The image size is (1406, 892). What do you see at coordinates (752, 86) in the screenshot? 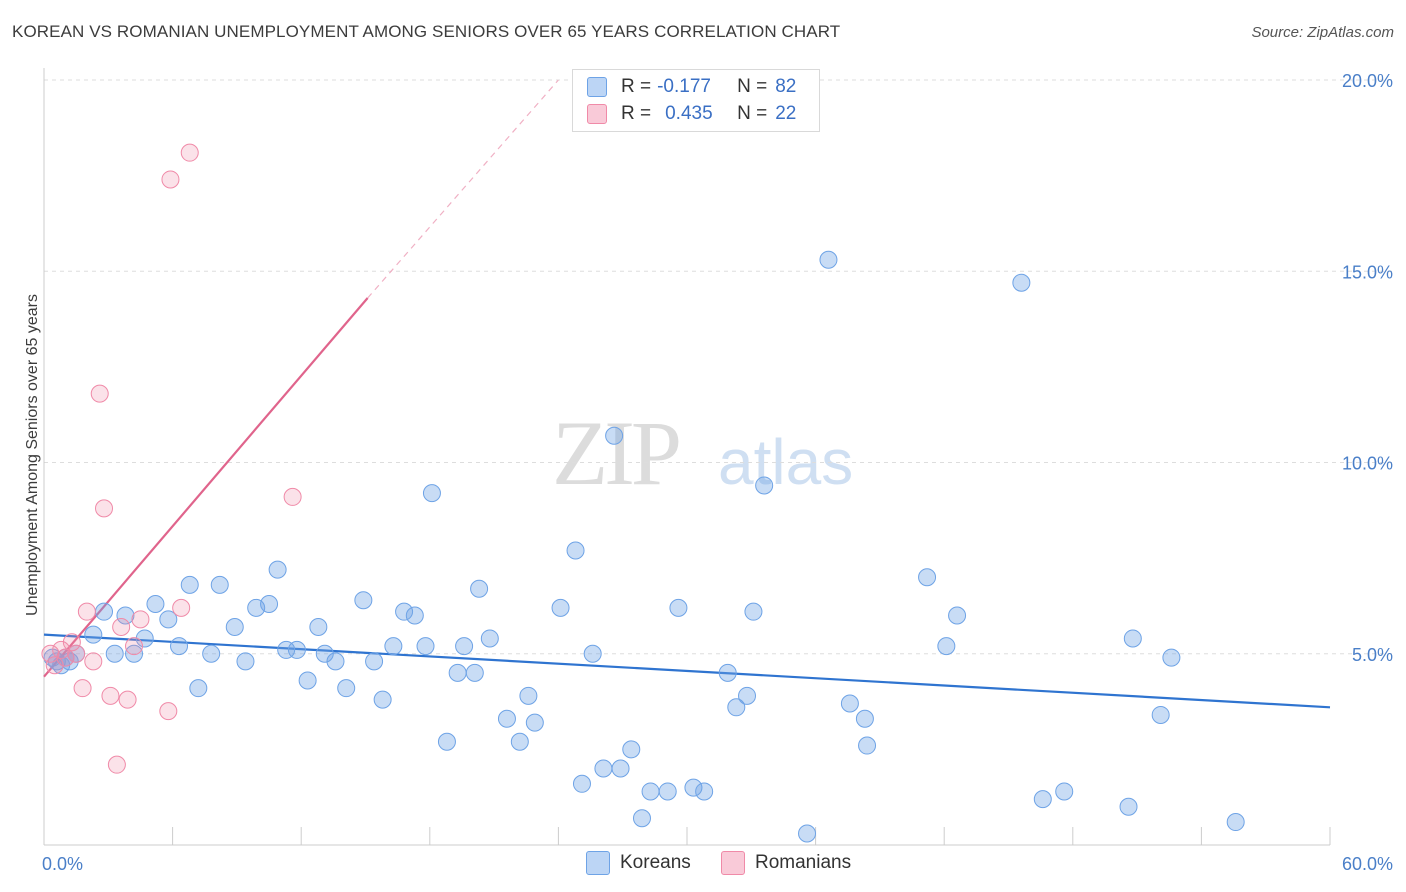
I see `koreans-n-label: N =` at bounding box center [752, 86].